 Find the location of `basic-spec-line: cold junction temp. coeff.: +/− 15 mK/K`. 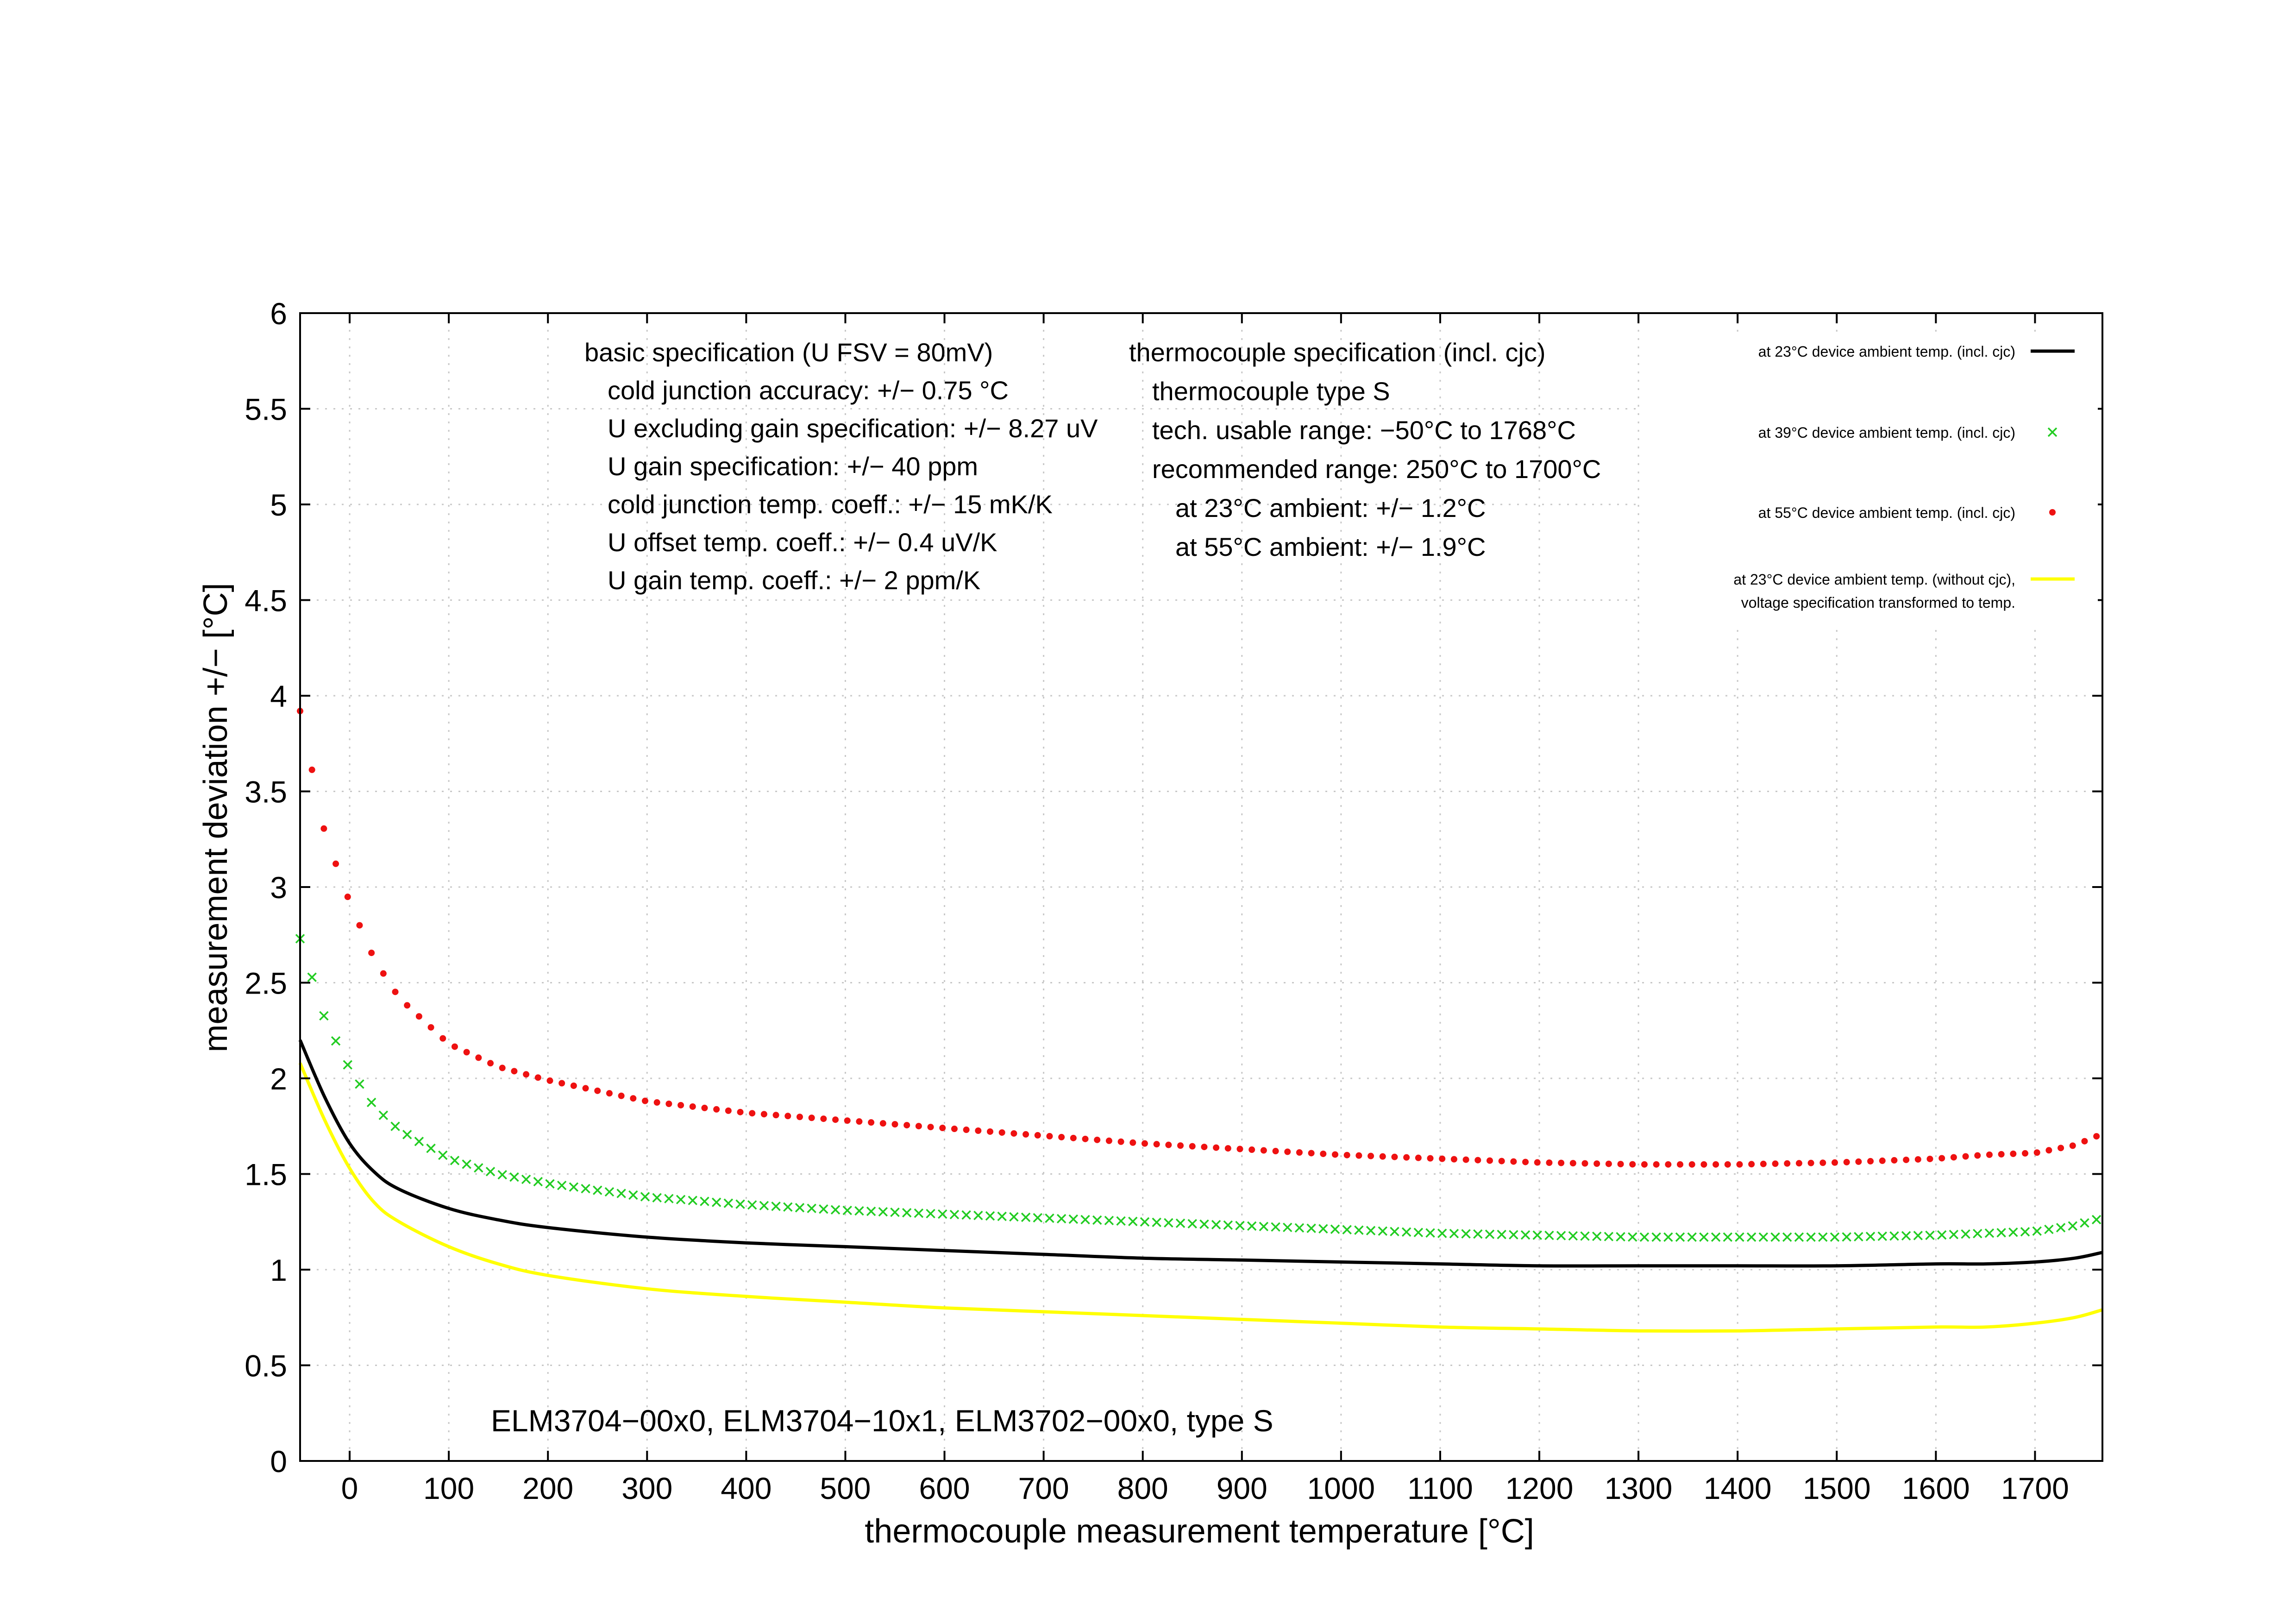

basic-spec-line: cold junction temp. coeff.: +/− 15 mK/K is located at coordinates (830, 504).